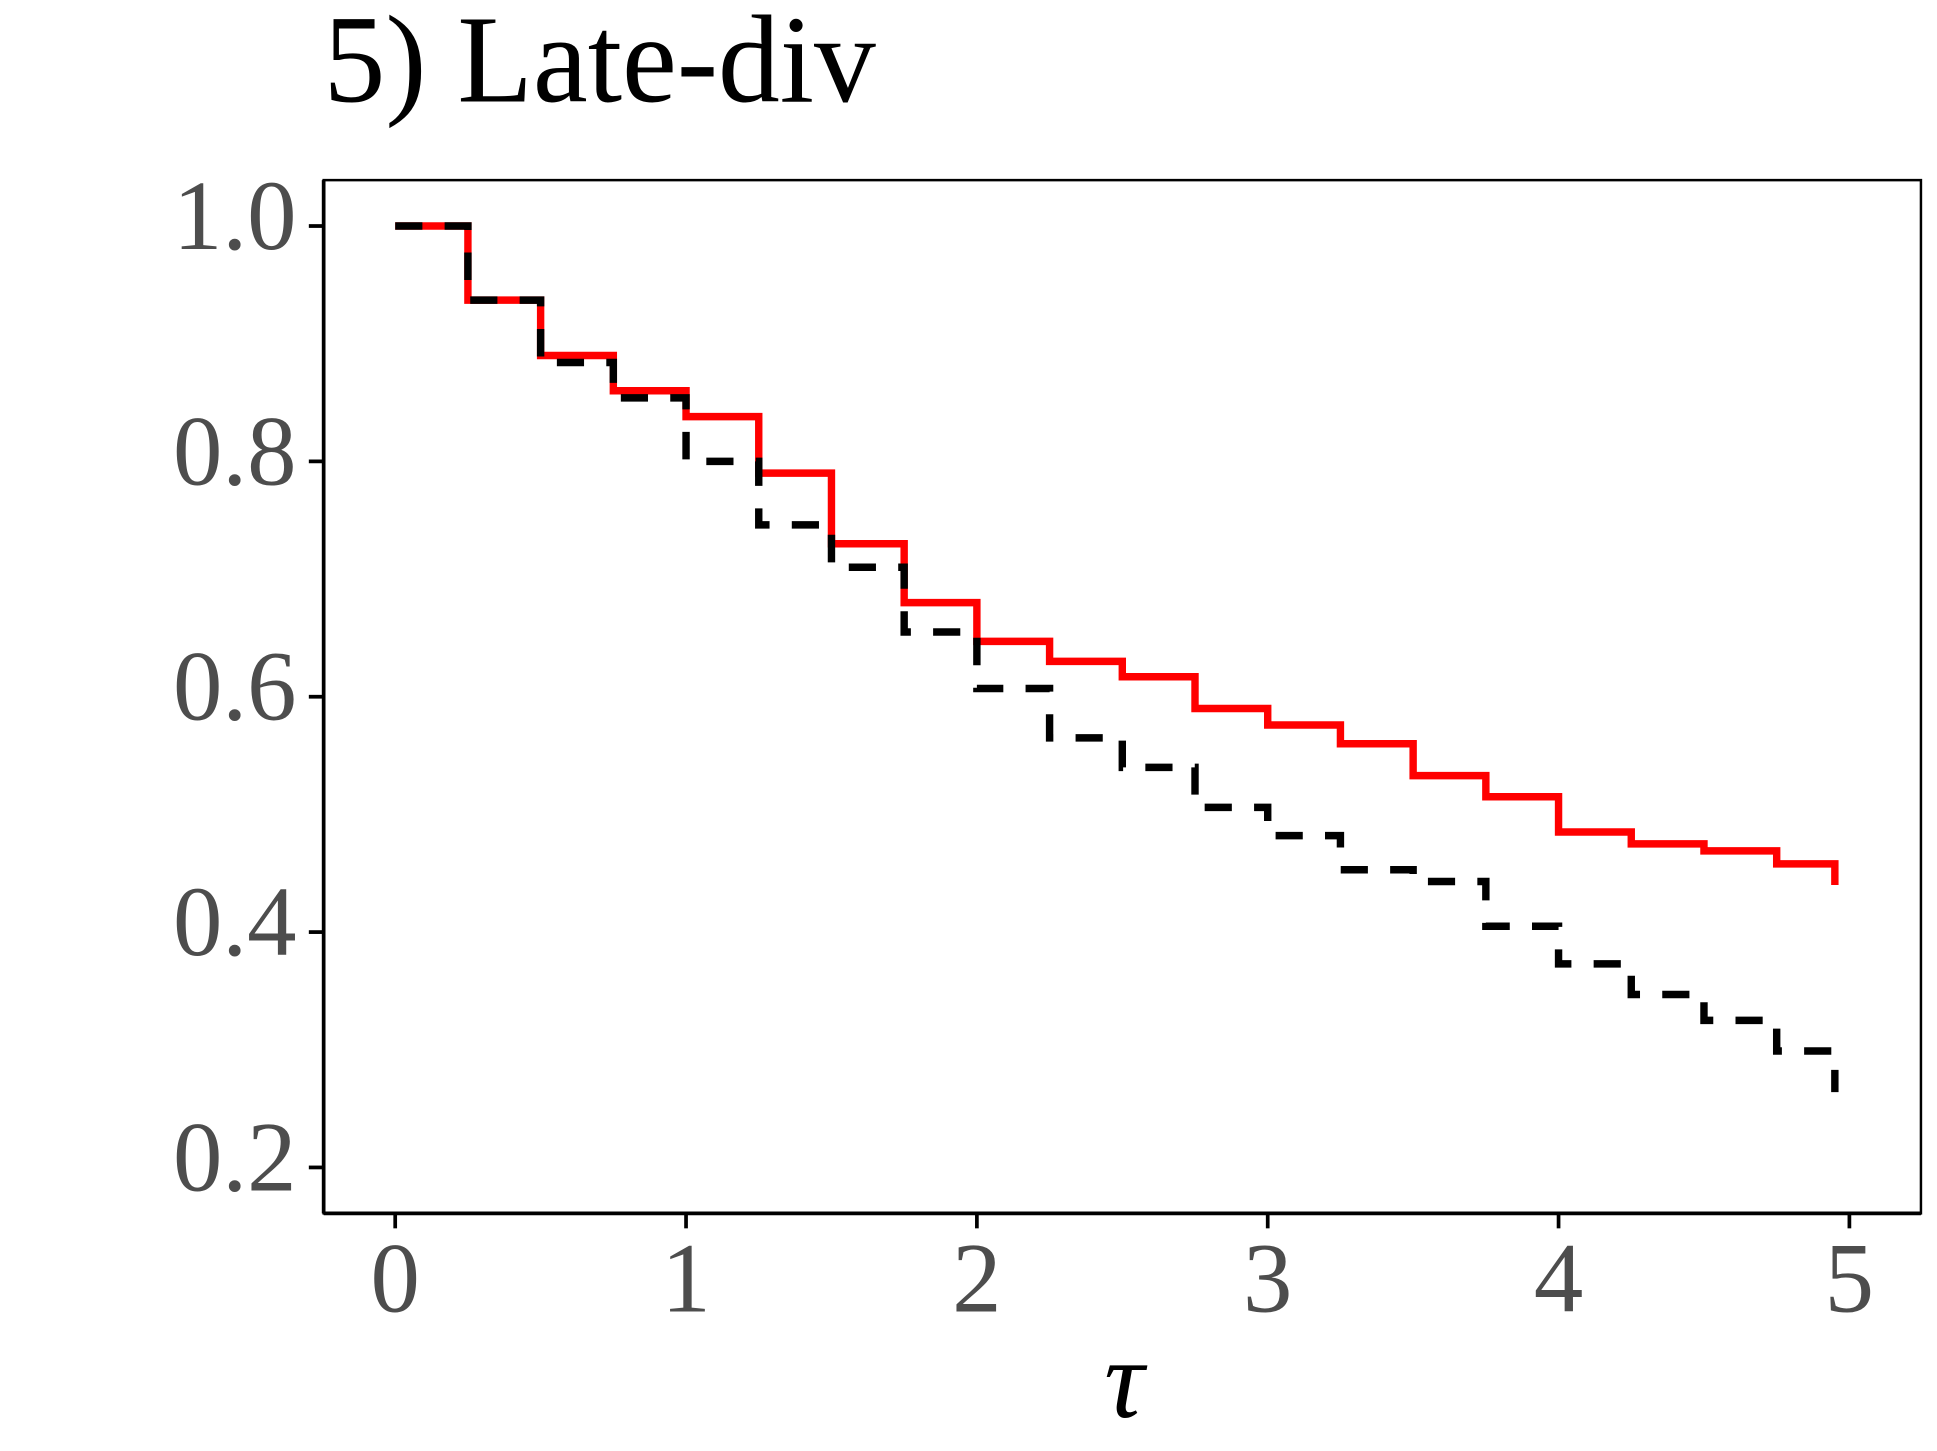 This screenshot has width=1937, height=1451. I want to click on x-axis-label: τ, so click(1126, 1379).